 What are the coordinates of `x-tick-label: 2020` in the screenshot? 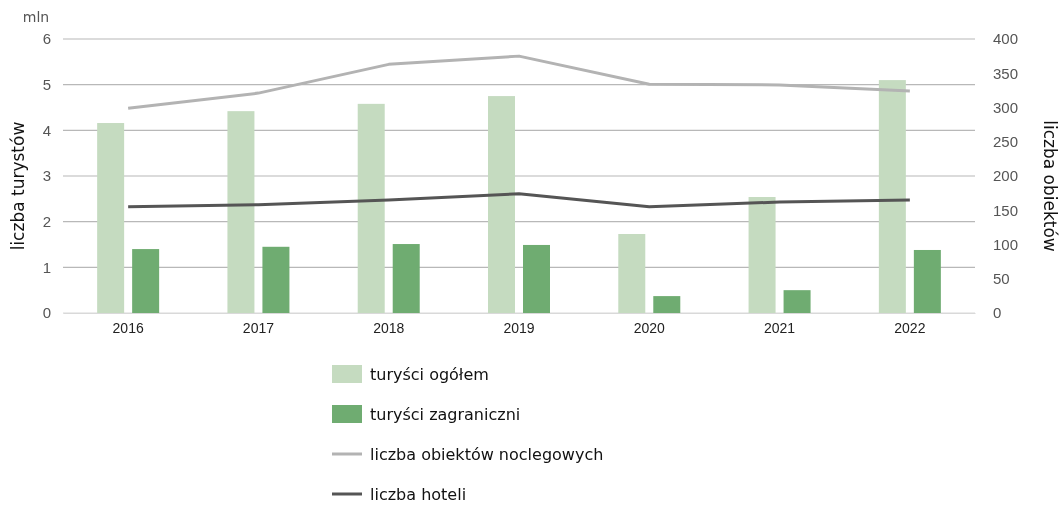 It's located at (649, 327).